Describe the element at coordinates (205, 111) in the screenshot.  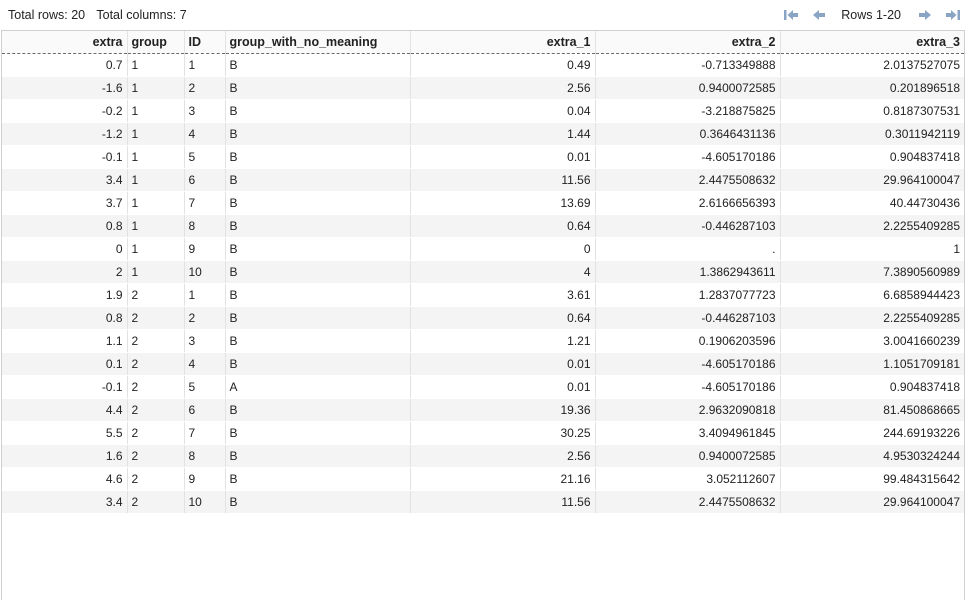
I see `cell-id: 3` at that location.